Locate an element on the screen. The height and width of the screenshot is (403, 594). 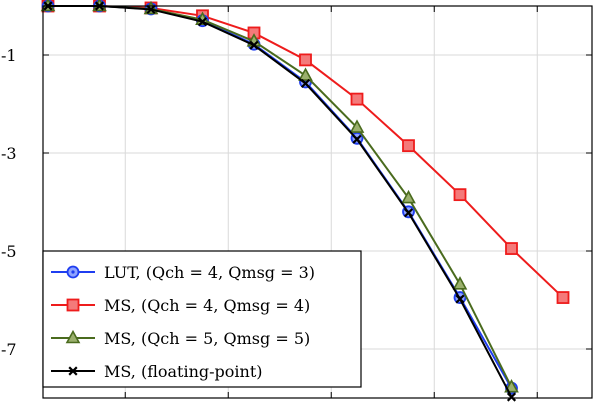
series-3-point-3-b is located at coordinates (202, 22).